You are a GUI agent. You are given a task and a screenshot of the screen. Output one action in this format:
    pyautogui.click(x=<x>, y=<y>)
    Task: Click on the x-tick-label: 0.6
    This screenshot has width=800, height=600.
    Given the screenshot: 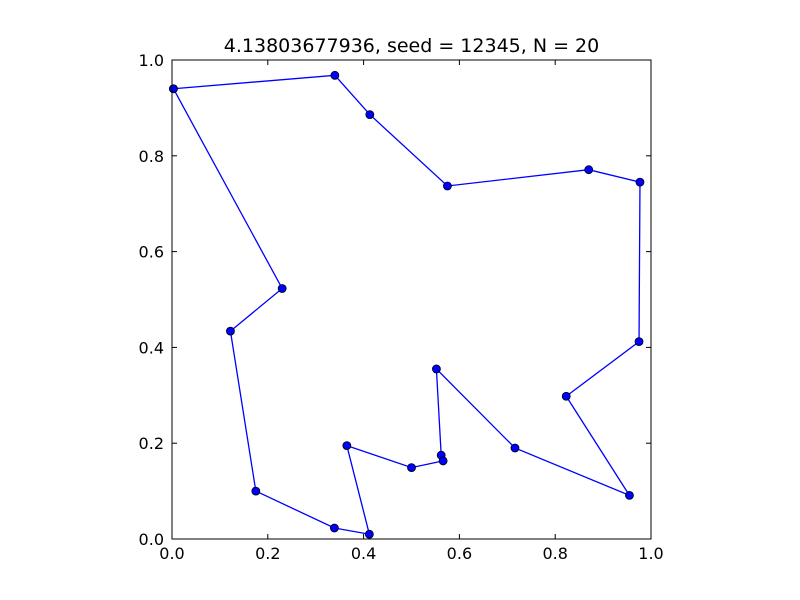 What is the action you would take?
    pyautogui.click(x=459, y=553)
    